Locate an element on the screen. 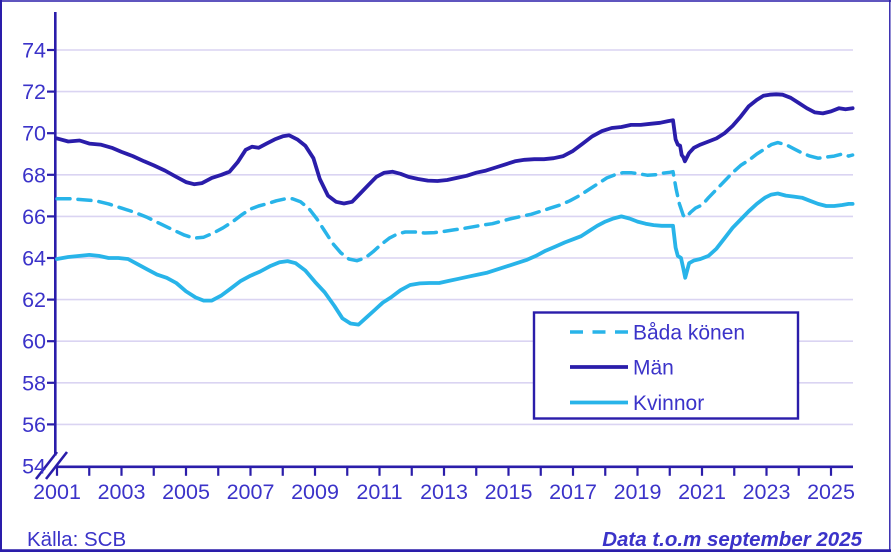 This screenshot has height=558, width=891. x-axis-label-2025: 2025 is located at coordinates (831, 492).